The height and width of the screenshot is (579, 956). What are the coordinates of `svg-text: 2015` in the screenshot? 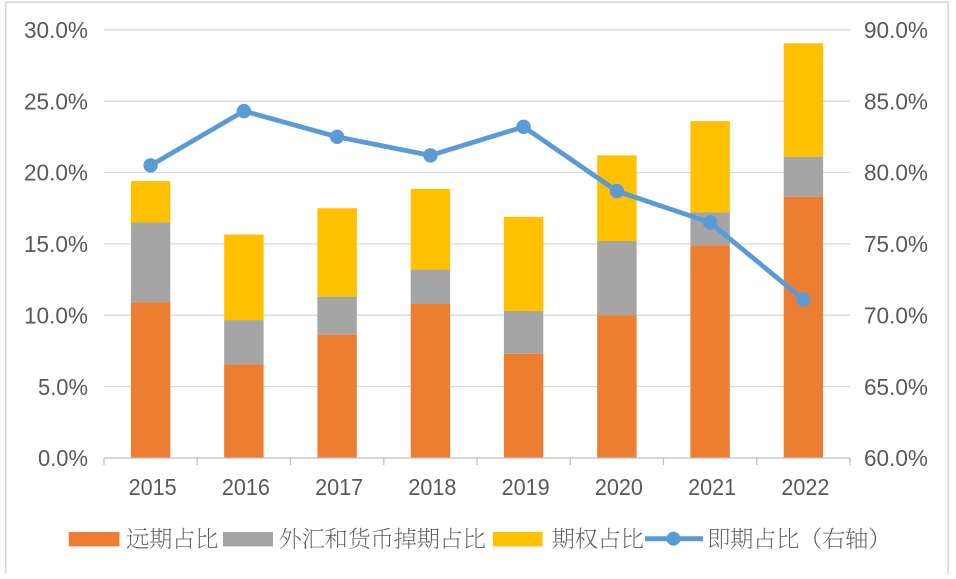 It's located at (153, 487).